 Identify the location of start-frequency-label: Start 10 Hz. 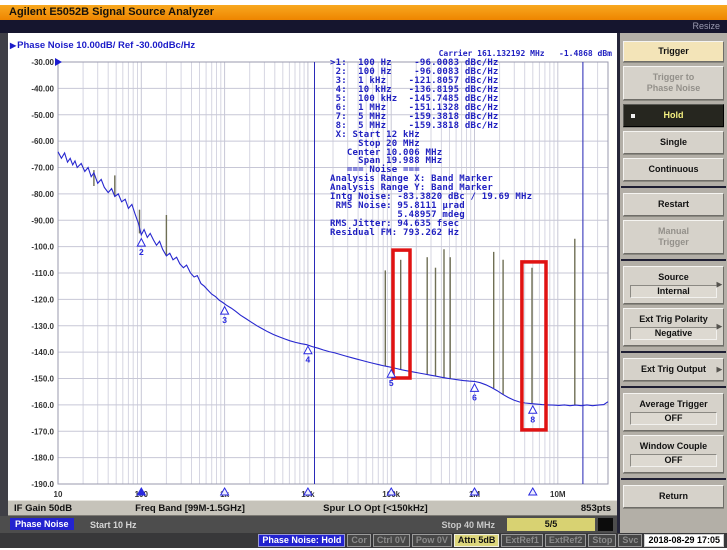
(113, 525).